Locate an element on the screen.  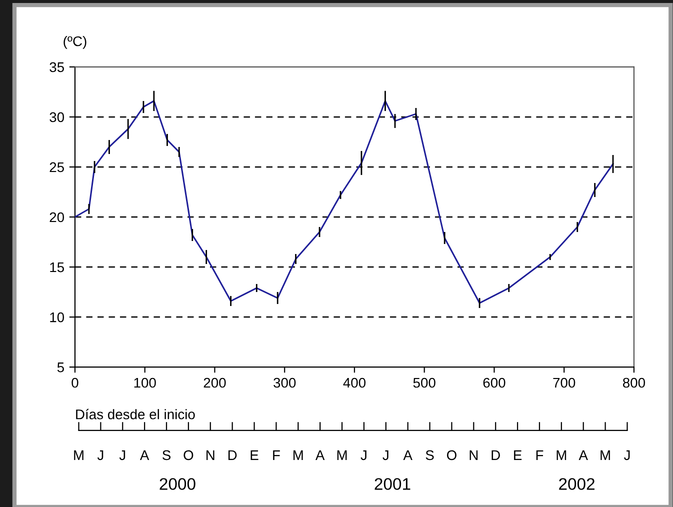
y-axis-title: (ºC) is located at coordinates (75, 42).